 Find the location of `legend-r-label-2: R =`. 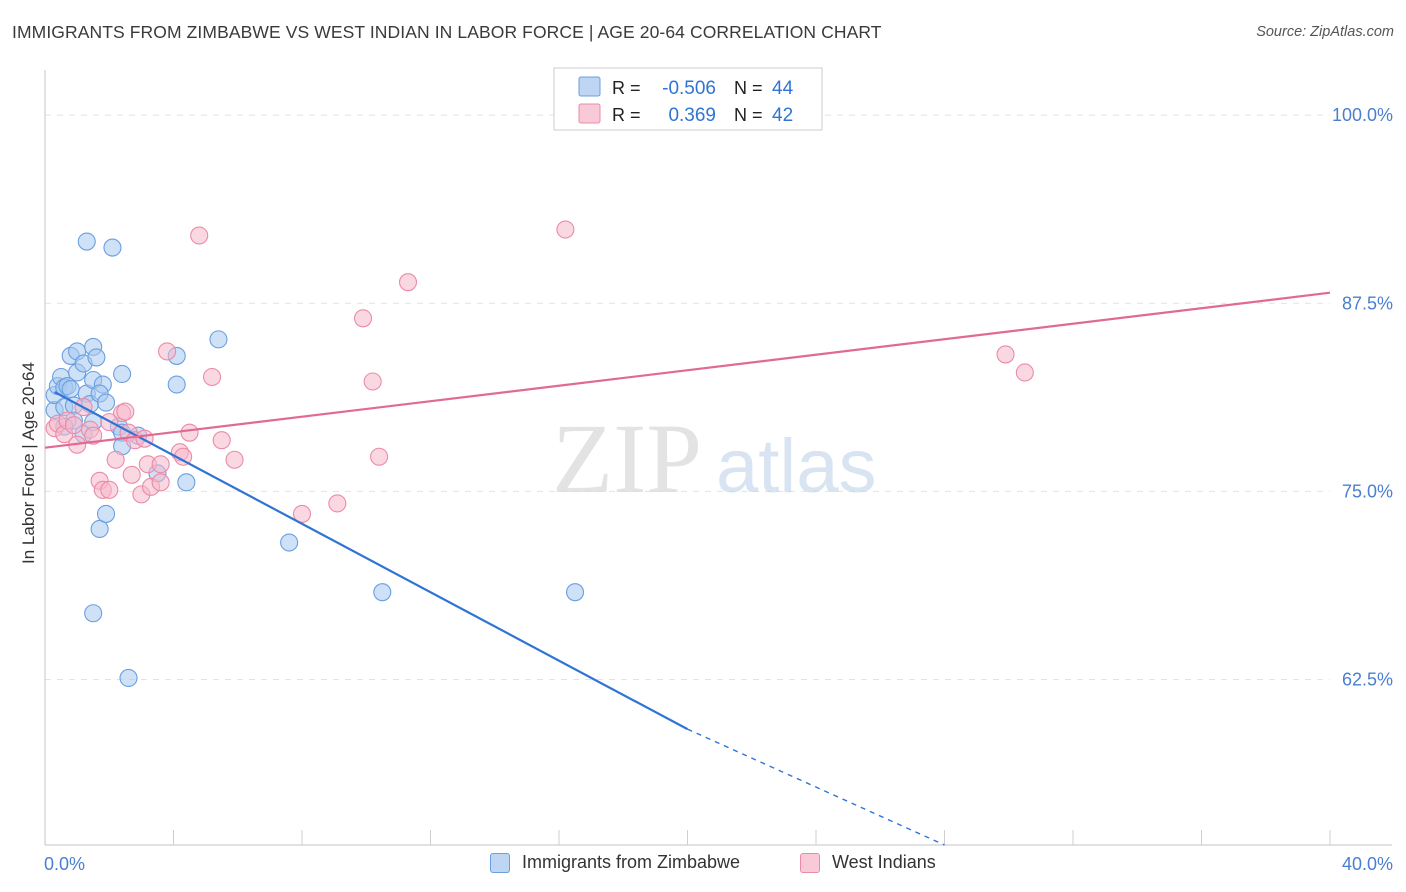

legend-r-label-2: R = is located at coordinates (626, 115).